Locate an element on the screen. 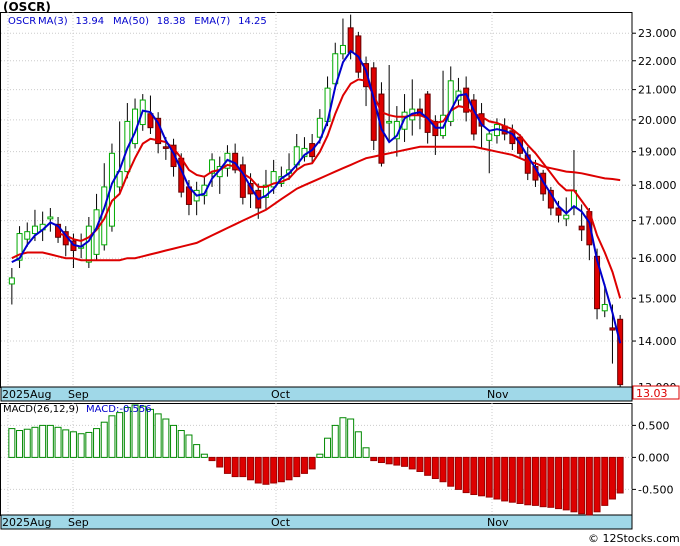 The width and height of the screenshot is (680, 546). macd-xtick-label: Nov is located at coordinates (498, 522).